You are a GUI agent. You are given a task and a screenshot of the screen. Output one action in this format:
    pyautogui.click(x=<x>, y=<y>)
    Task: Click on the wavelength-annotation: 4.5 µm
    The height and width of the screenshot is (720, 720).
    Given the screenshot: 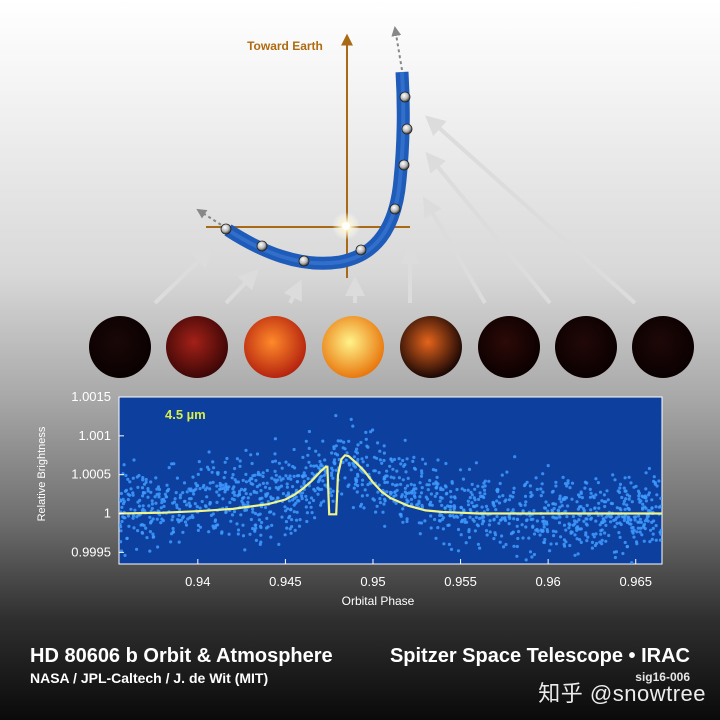 What is the action you would take?
    pyautogui.click(x=185, y=414)
    